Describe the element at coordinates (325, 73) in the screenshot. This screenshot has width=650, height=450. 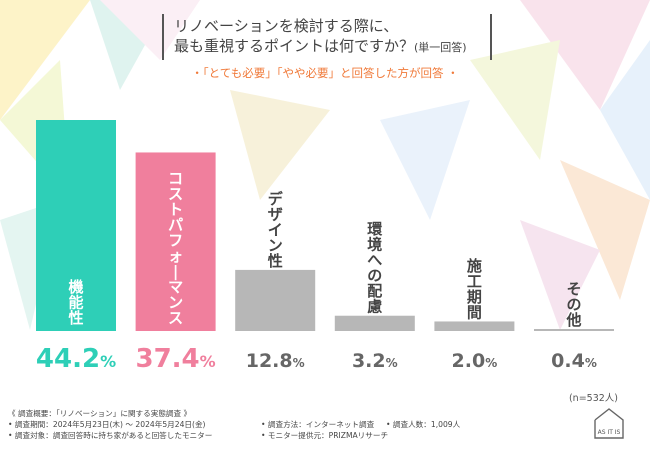
I see `chart-subtitle: ・「とても必要」「やや必要」と回答した方が回答 ・` at that location.